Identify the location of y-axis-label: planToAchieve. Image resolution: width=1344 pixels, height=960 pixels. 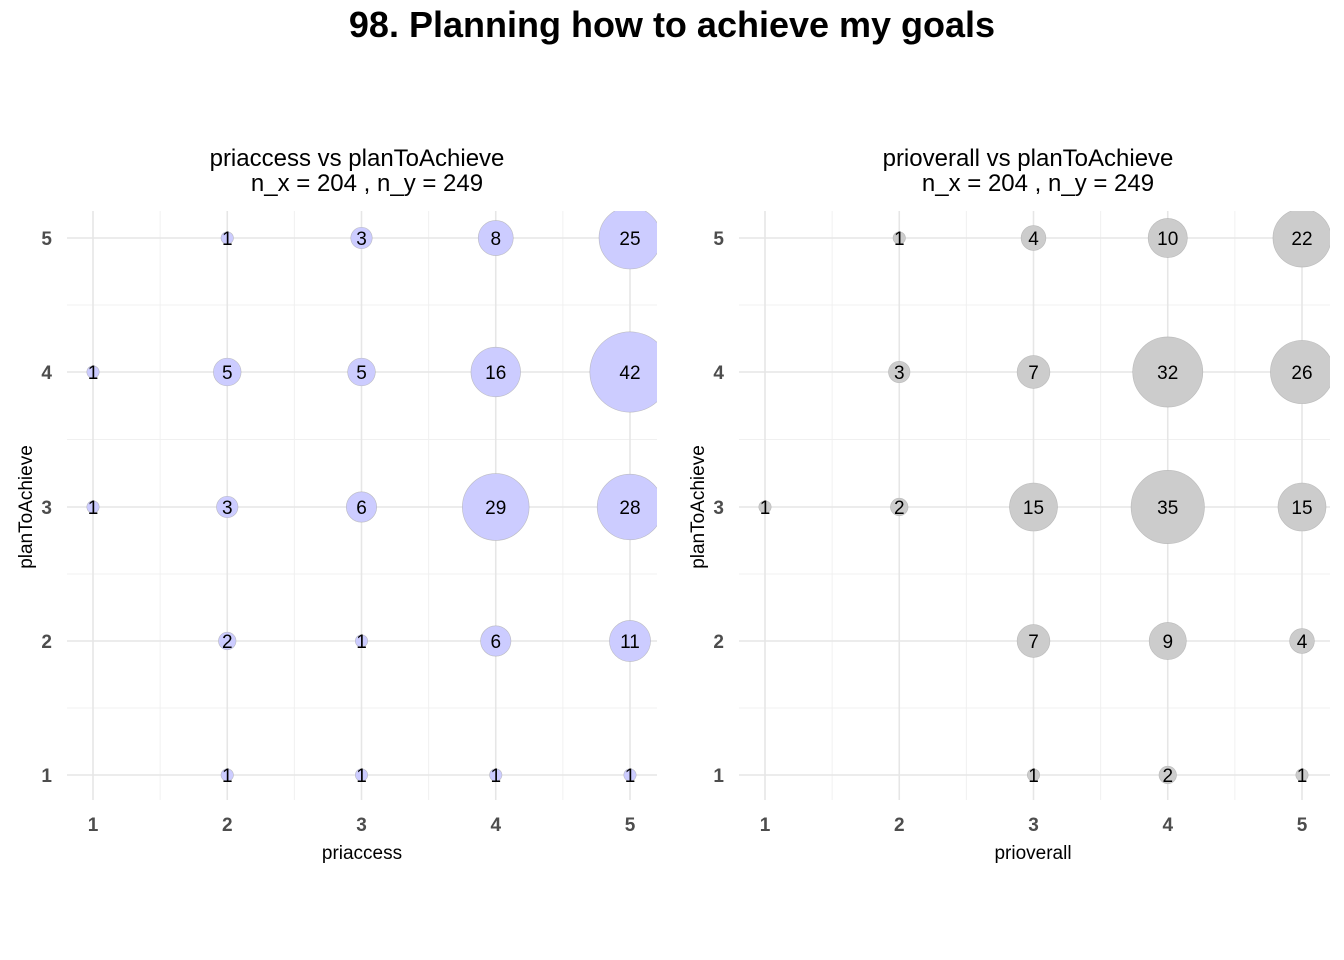
(698, 507).